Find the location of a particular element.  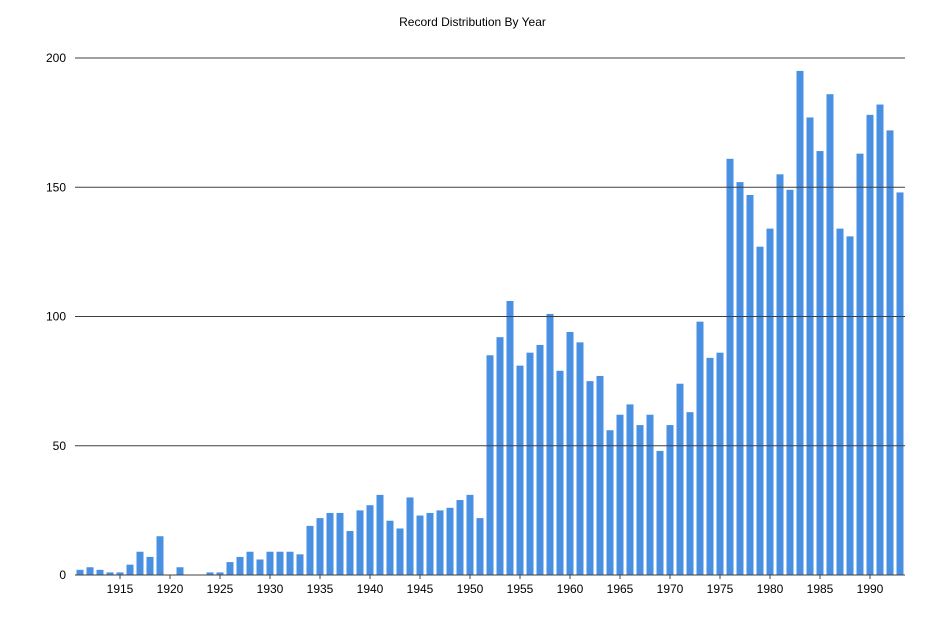

x-tick-label: 1965 is located at coordinates (620, 589).